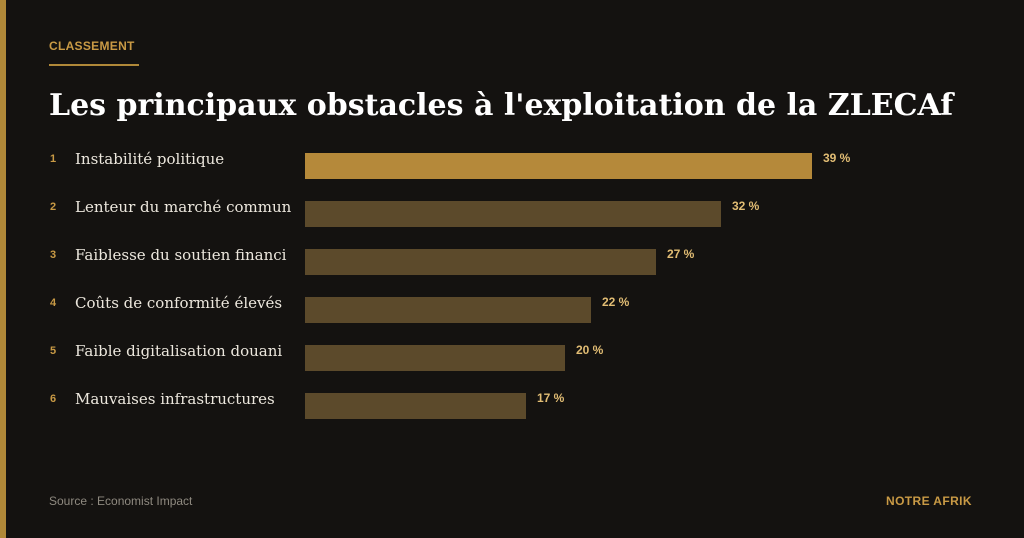 The image size is (1024, 538). I want to click on rank-number: 3, so click(53, 255).